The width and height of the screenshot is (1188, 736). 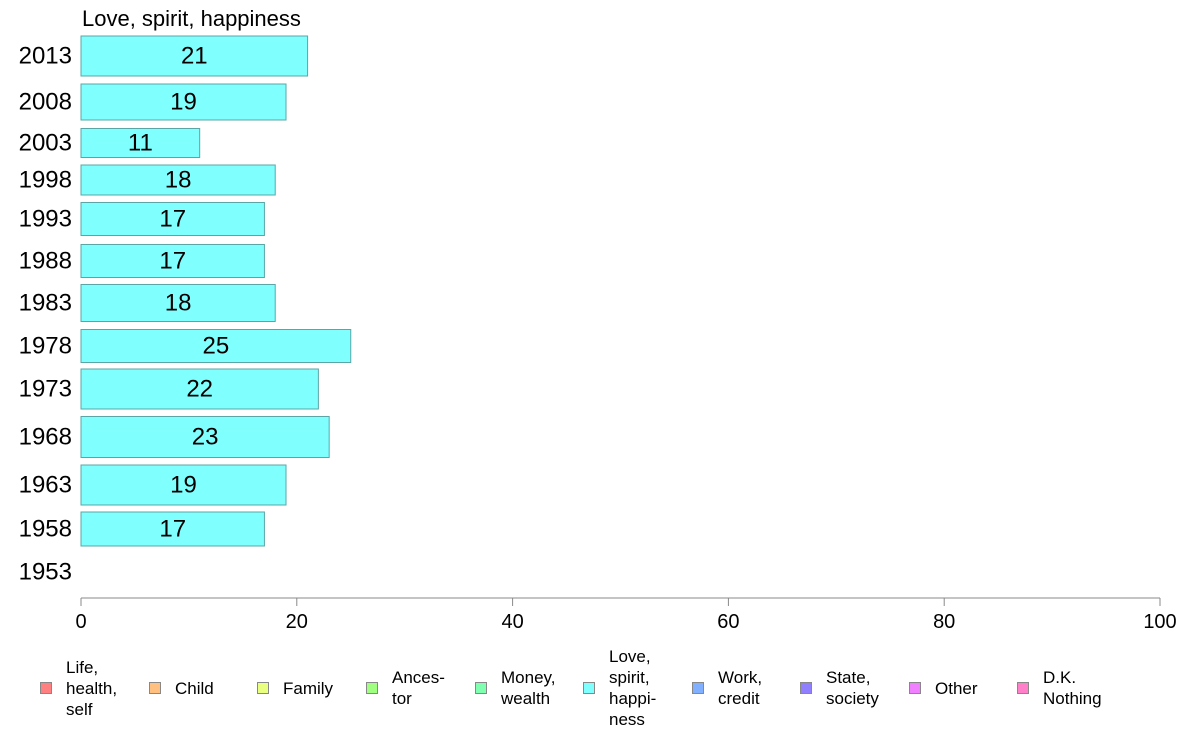 What do you see at coordinates (633, 688) in the screenshot?
I see `legend-label: Love, spirit, happi- ness` at bounding box center [633, 688].